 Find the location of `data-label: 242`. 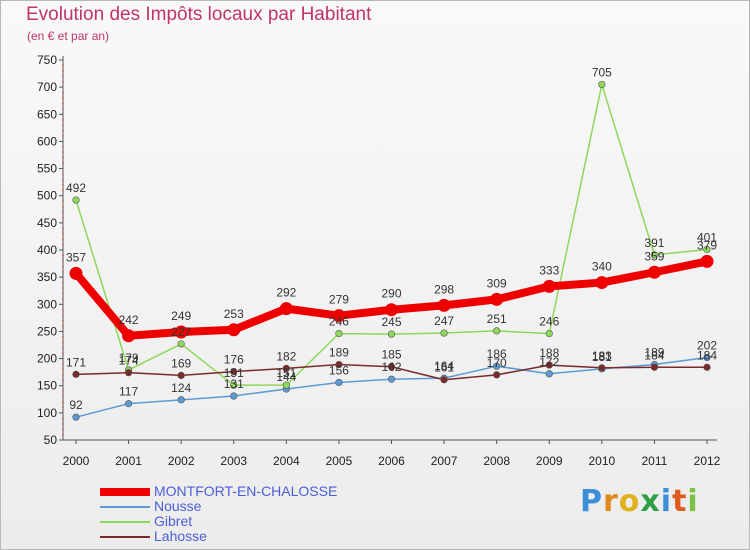

data-label: 242 is located at coordinates (129, 320).